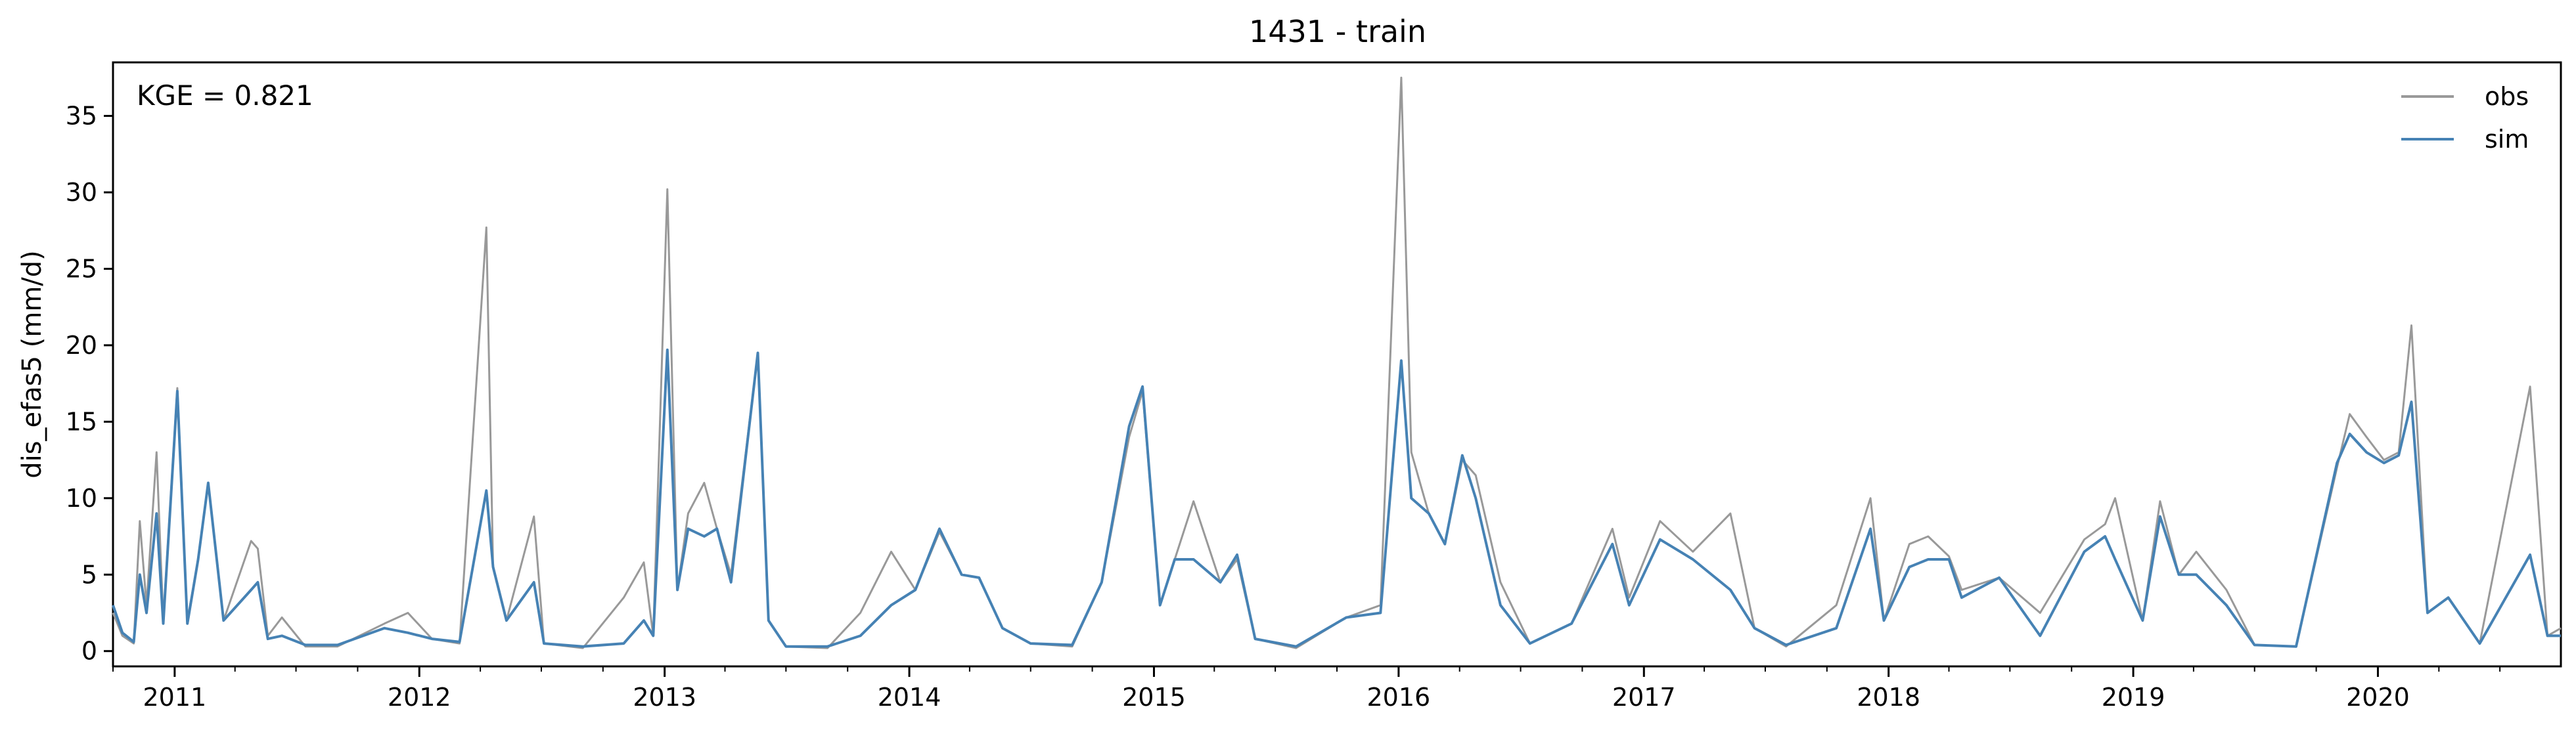  Describe the element at coordinates (81, 268) in the screenshot. I see `y-tick-label: 25` at that location.